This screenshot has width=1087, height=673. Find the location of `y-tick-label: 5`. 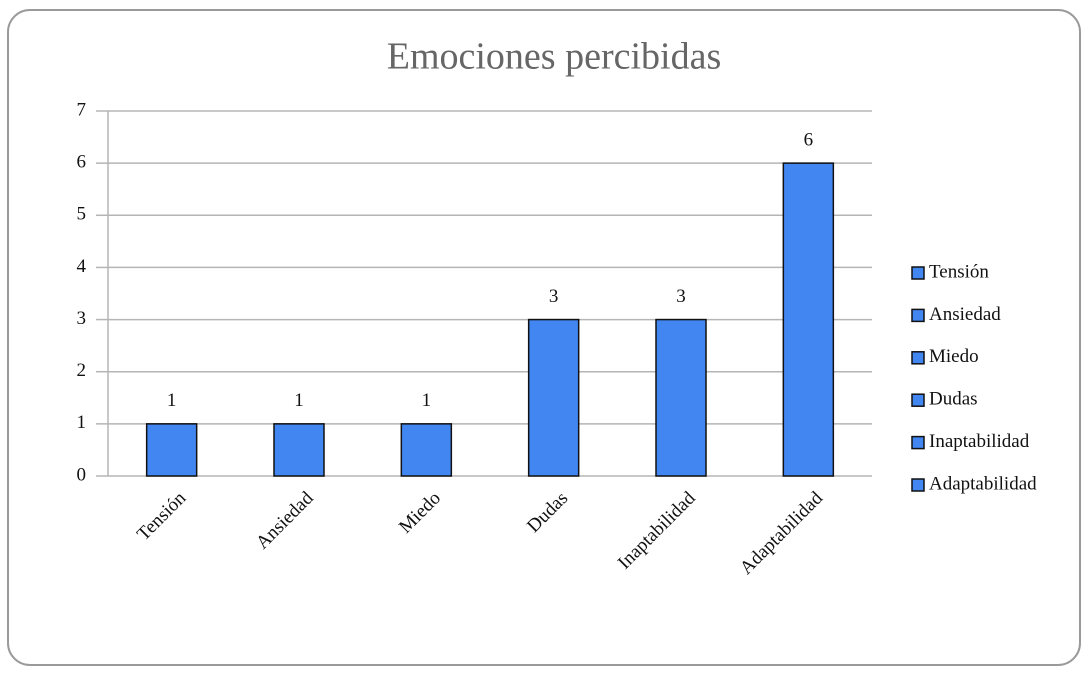

y-tick-label: 5 is located at coordinates (82, 214).